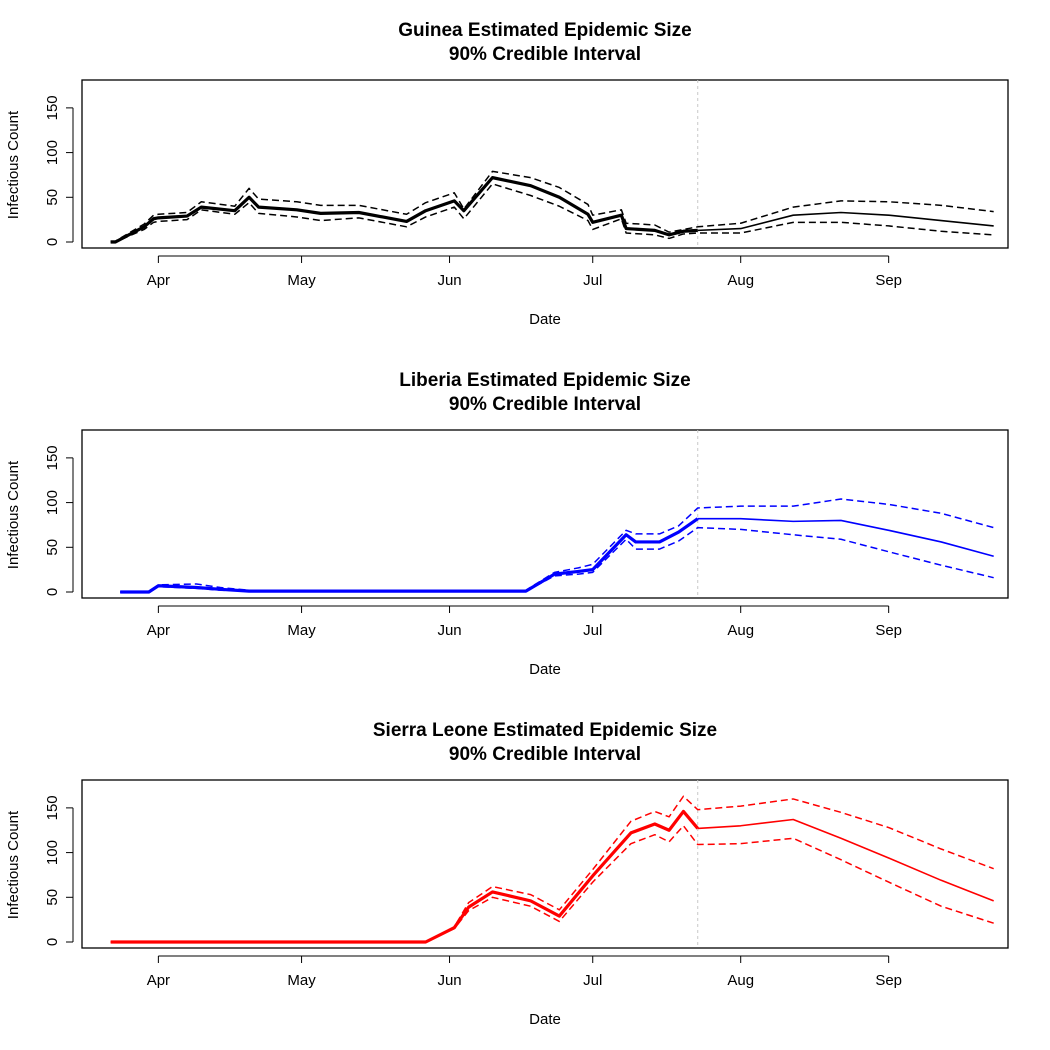  I want to click on chart-title: Guinea Estimated Epidemic Size, so click(545, 30).